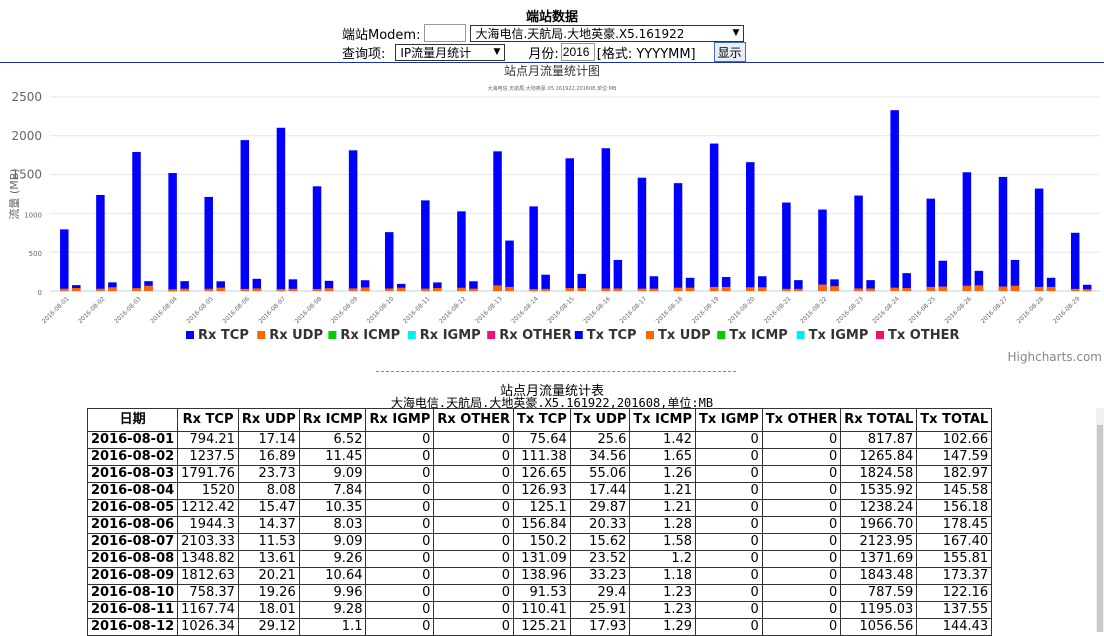 The width and height of the screenshot is (1104, 636). What do you see at coordinates (543, 54) in the screenshot?
I see `month-label: 月份:` at bounding box center [543, 54].